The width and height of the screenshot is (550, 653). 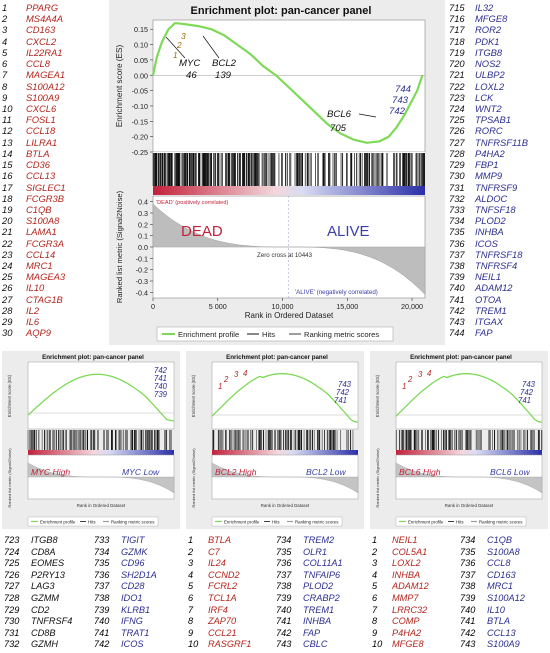 What do you see at coordinates (236, 472) in the screenshot?
I see `small-high-label: BCL2 High` at bounding box center [236, 472].